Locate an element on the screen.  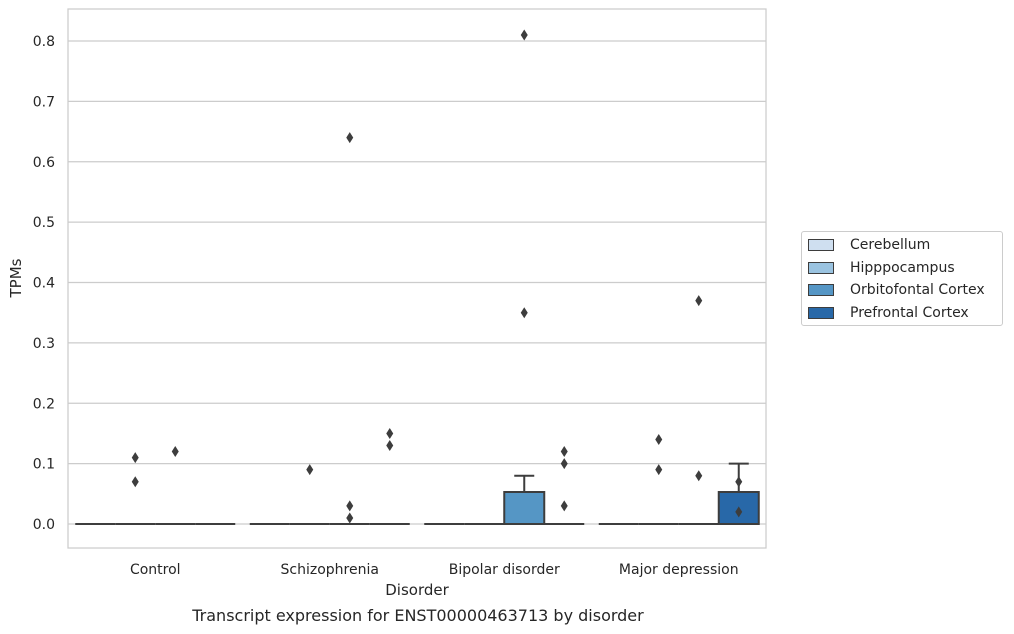
y-axis-ticks: 0.0 0.1 0.2 0.3 0.4 0.5 0.6 0.7 0.8 is located at coordinates (44, 283).